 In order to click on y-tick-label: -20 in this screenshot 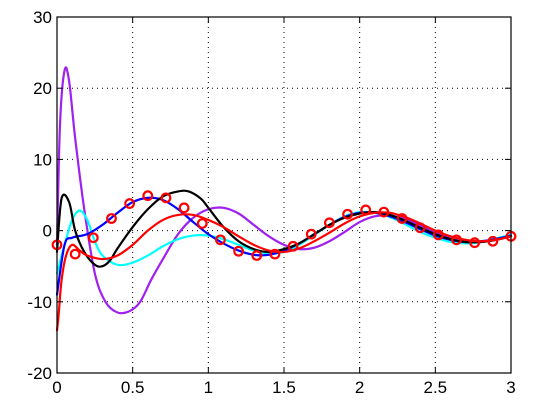, I will do `click(39, 373)`.